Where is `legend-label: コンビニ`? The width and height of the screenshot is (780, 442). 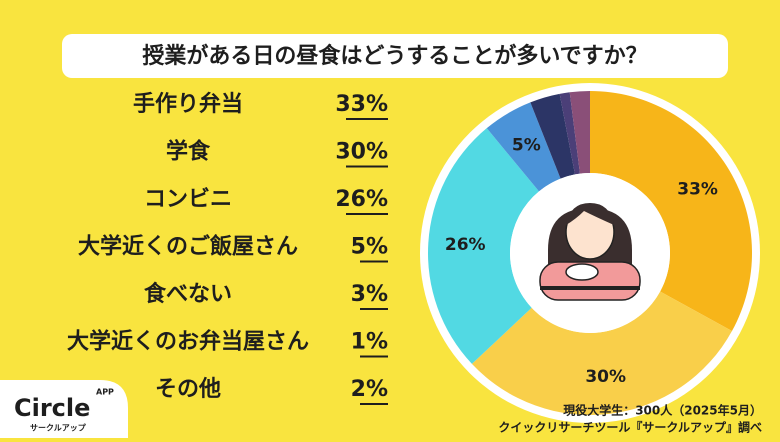
legend-label: コンビニ is located at coordinates (188, 199).